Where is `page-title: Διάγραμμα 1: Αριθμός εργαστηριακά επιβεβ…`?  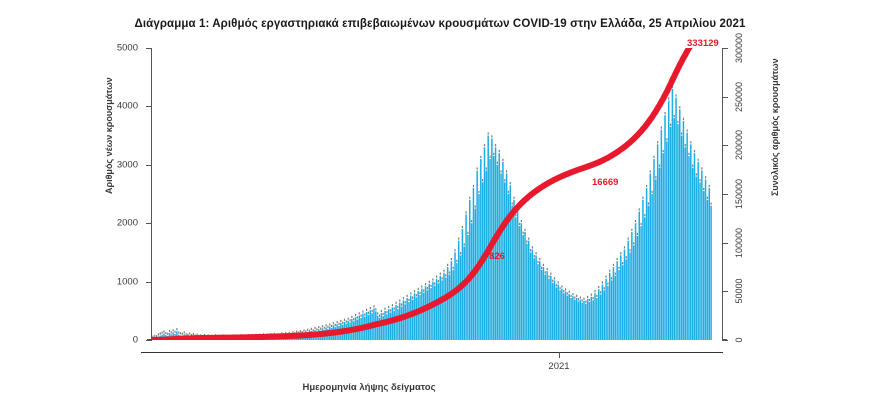 page-title: Διάγραμμα 1: Αριθμός εργαστηριακά επιβεβ… is located at coordinates (440, 24).